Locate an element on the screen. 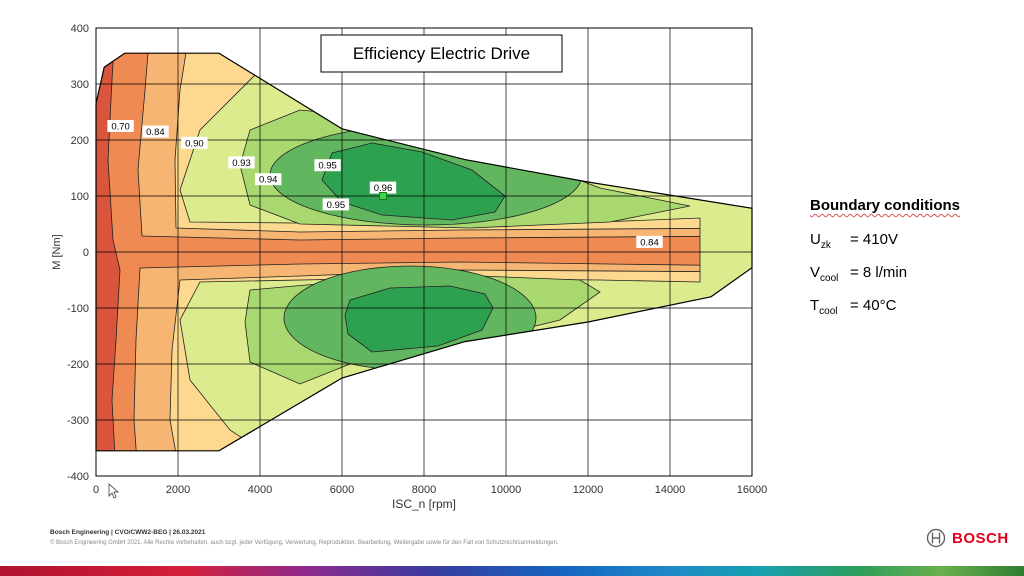 This screenshot has height=576, width=1024. y-tick-label: 200 is located at coordinates (80, 141).